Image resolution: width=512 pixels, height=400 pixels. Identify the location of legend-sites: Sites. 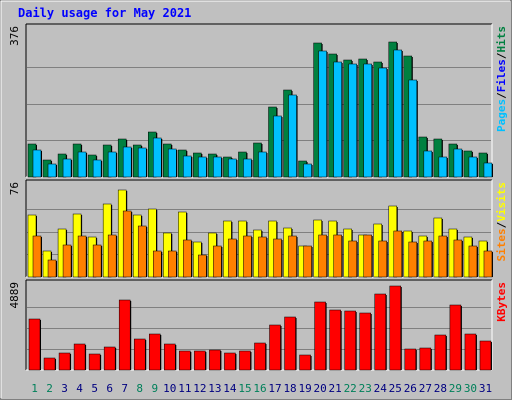
(501, 244).